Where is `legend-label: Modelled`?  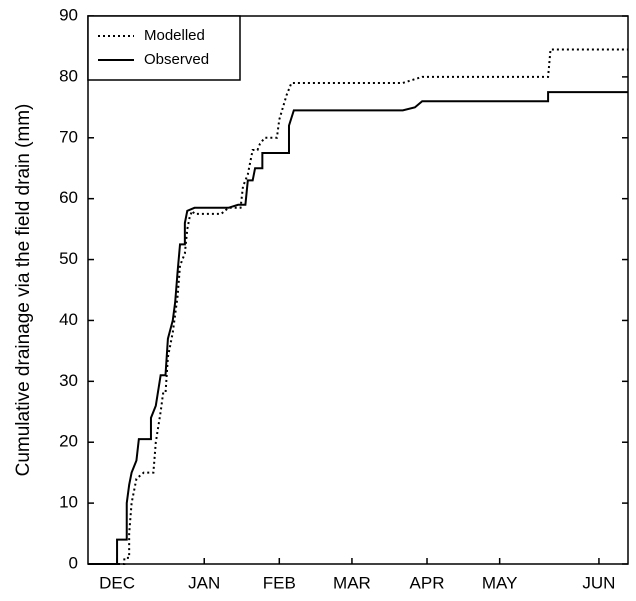
legend-label: Modelled is located at coordinates (174, 35).